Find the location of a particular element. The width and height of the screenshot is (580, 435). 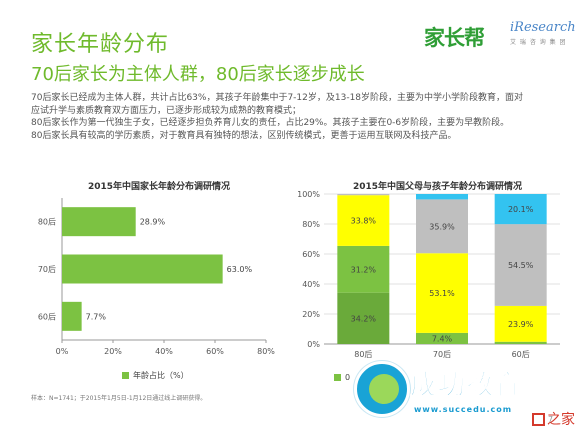

segment-value-label: 53.1% is located at coordinates (442, 293).